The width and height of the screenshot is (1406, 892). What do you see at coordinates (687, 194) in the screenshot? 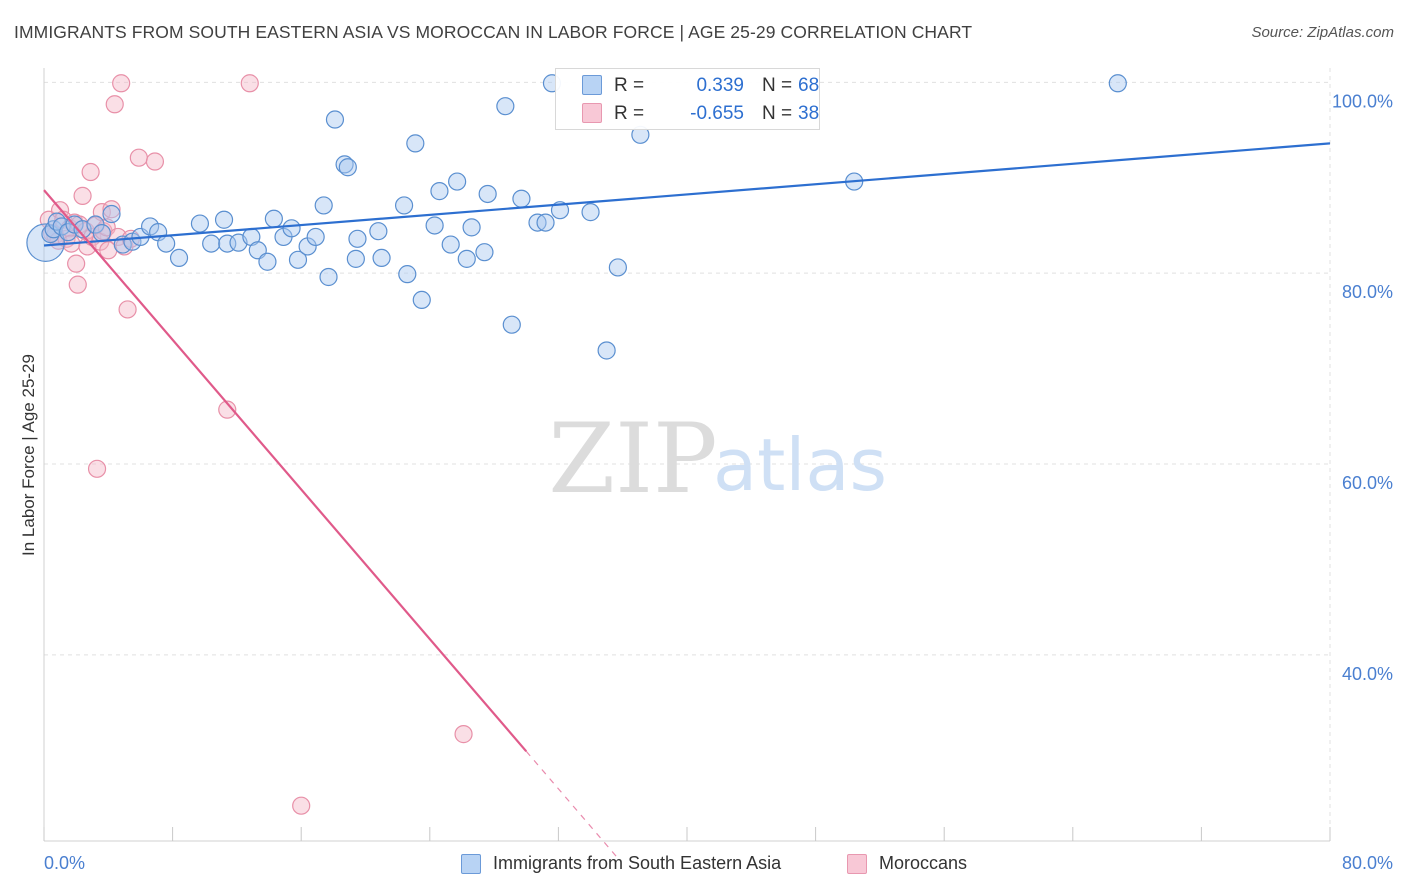
I see `trend-line-sea` at bounding box center [687, 194].